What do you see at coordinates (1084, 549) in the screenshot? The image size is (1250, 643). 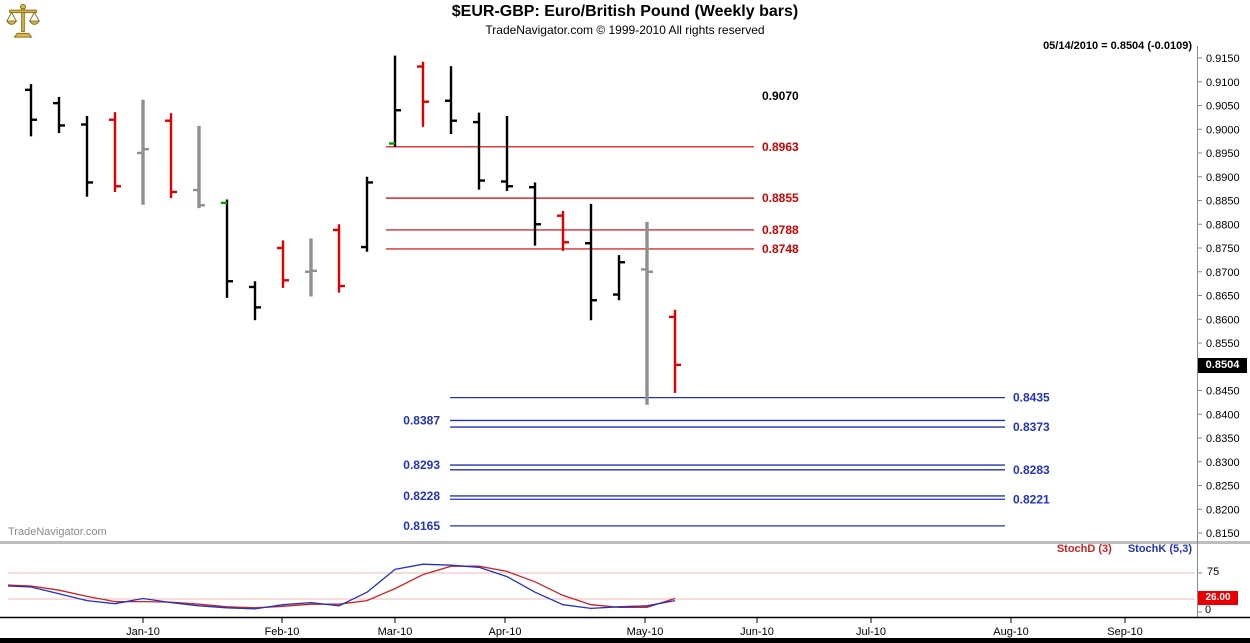 I see `stochd-legend-label: StochD (3)` at bounding box center [1084, 549].